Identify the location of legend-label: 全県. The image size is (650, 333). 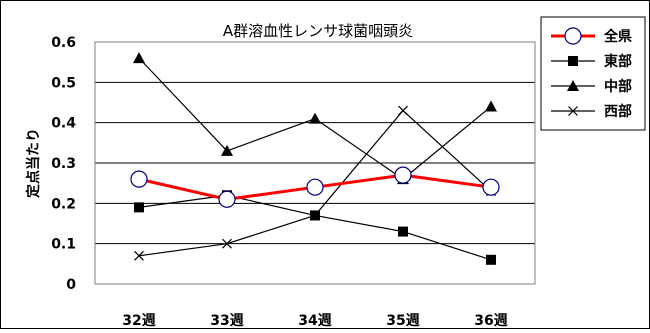
(617, 36).